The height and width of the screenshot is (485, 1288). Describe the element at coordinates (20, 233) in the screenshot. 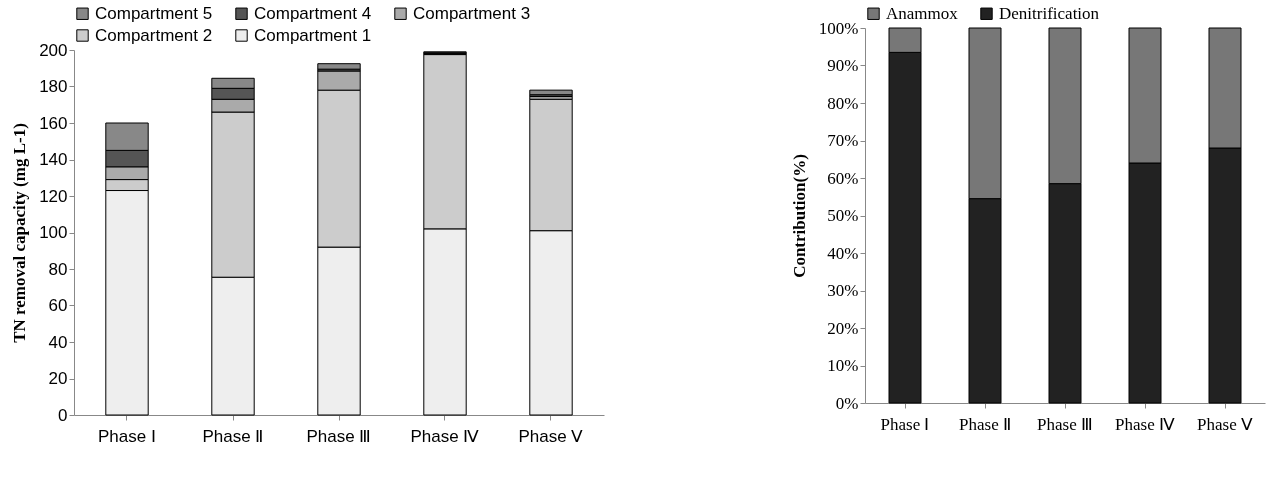

I see `y-axis-title: TN removal capacity (mg L-1)` at that location.